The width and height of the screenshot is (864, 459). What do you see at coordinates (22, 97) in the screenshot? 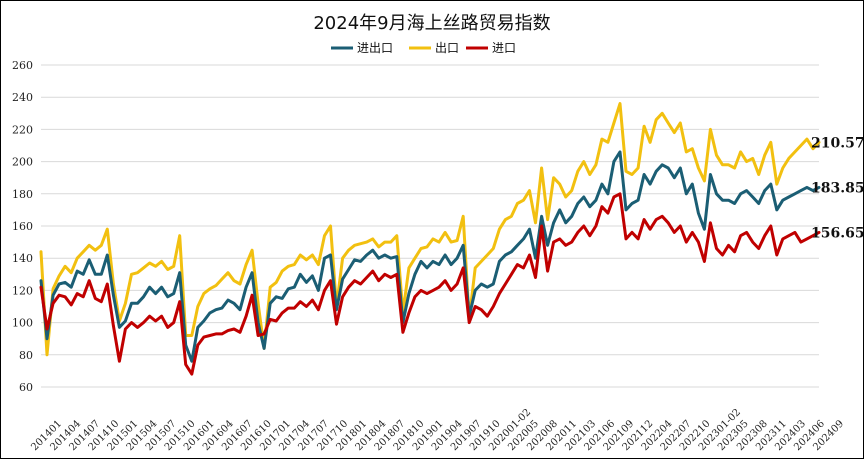
I see `y-tick-label: 240` at bounding box center [22, 97].